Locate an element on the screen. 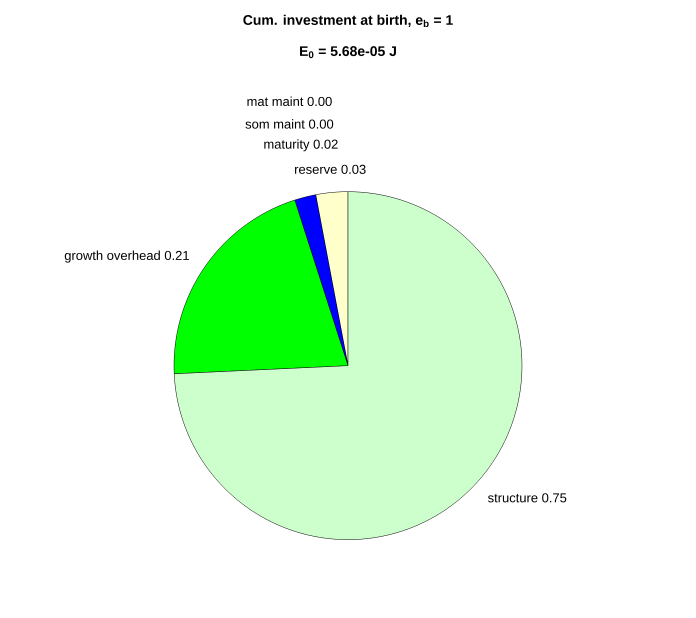 The width and height of the screenshot is (696, 618). data-label: 0.03 is located at coordinates (353, 169).